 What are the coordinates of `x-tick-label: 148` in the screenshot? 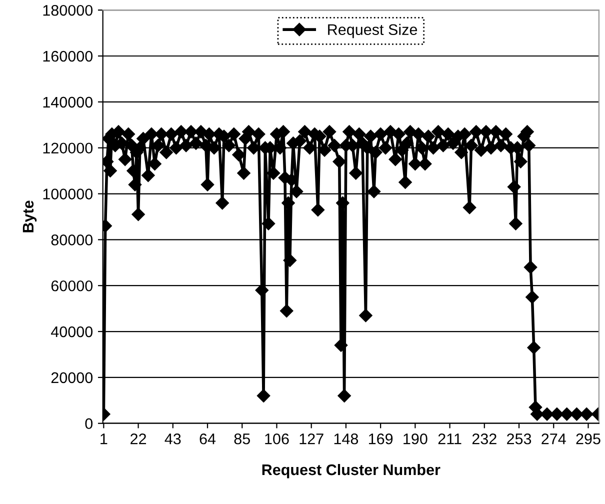 It's located at (346, 438).